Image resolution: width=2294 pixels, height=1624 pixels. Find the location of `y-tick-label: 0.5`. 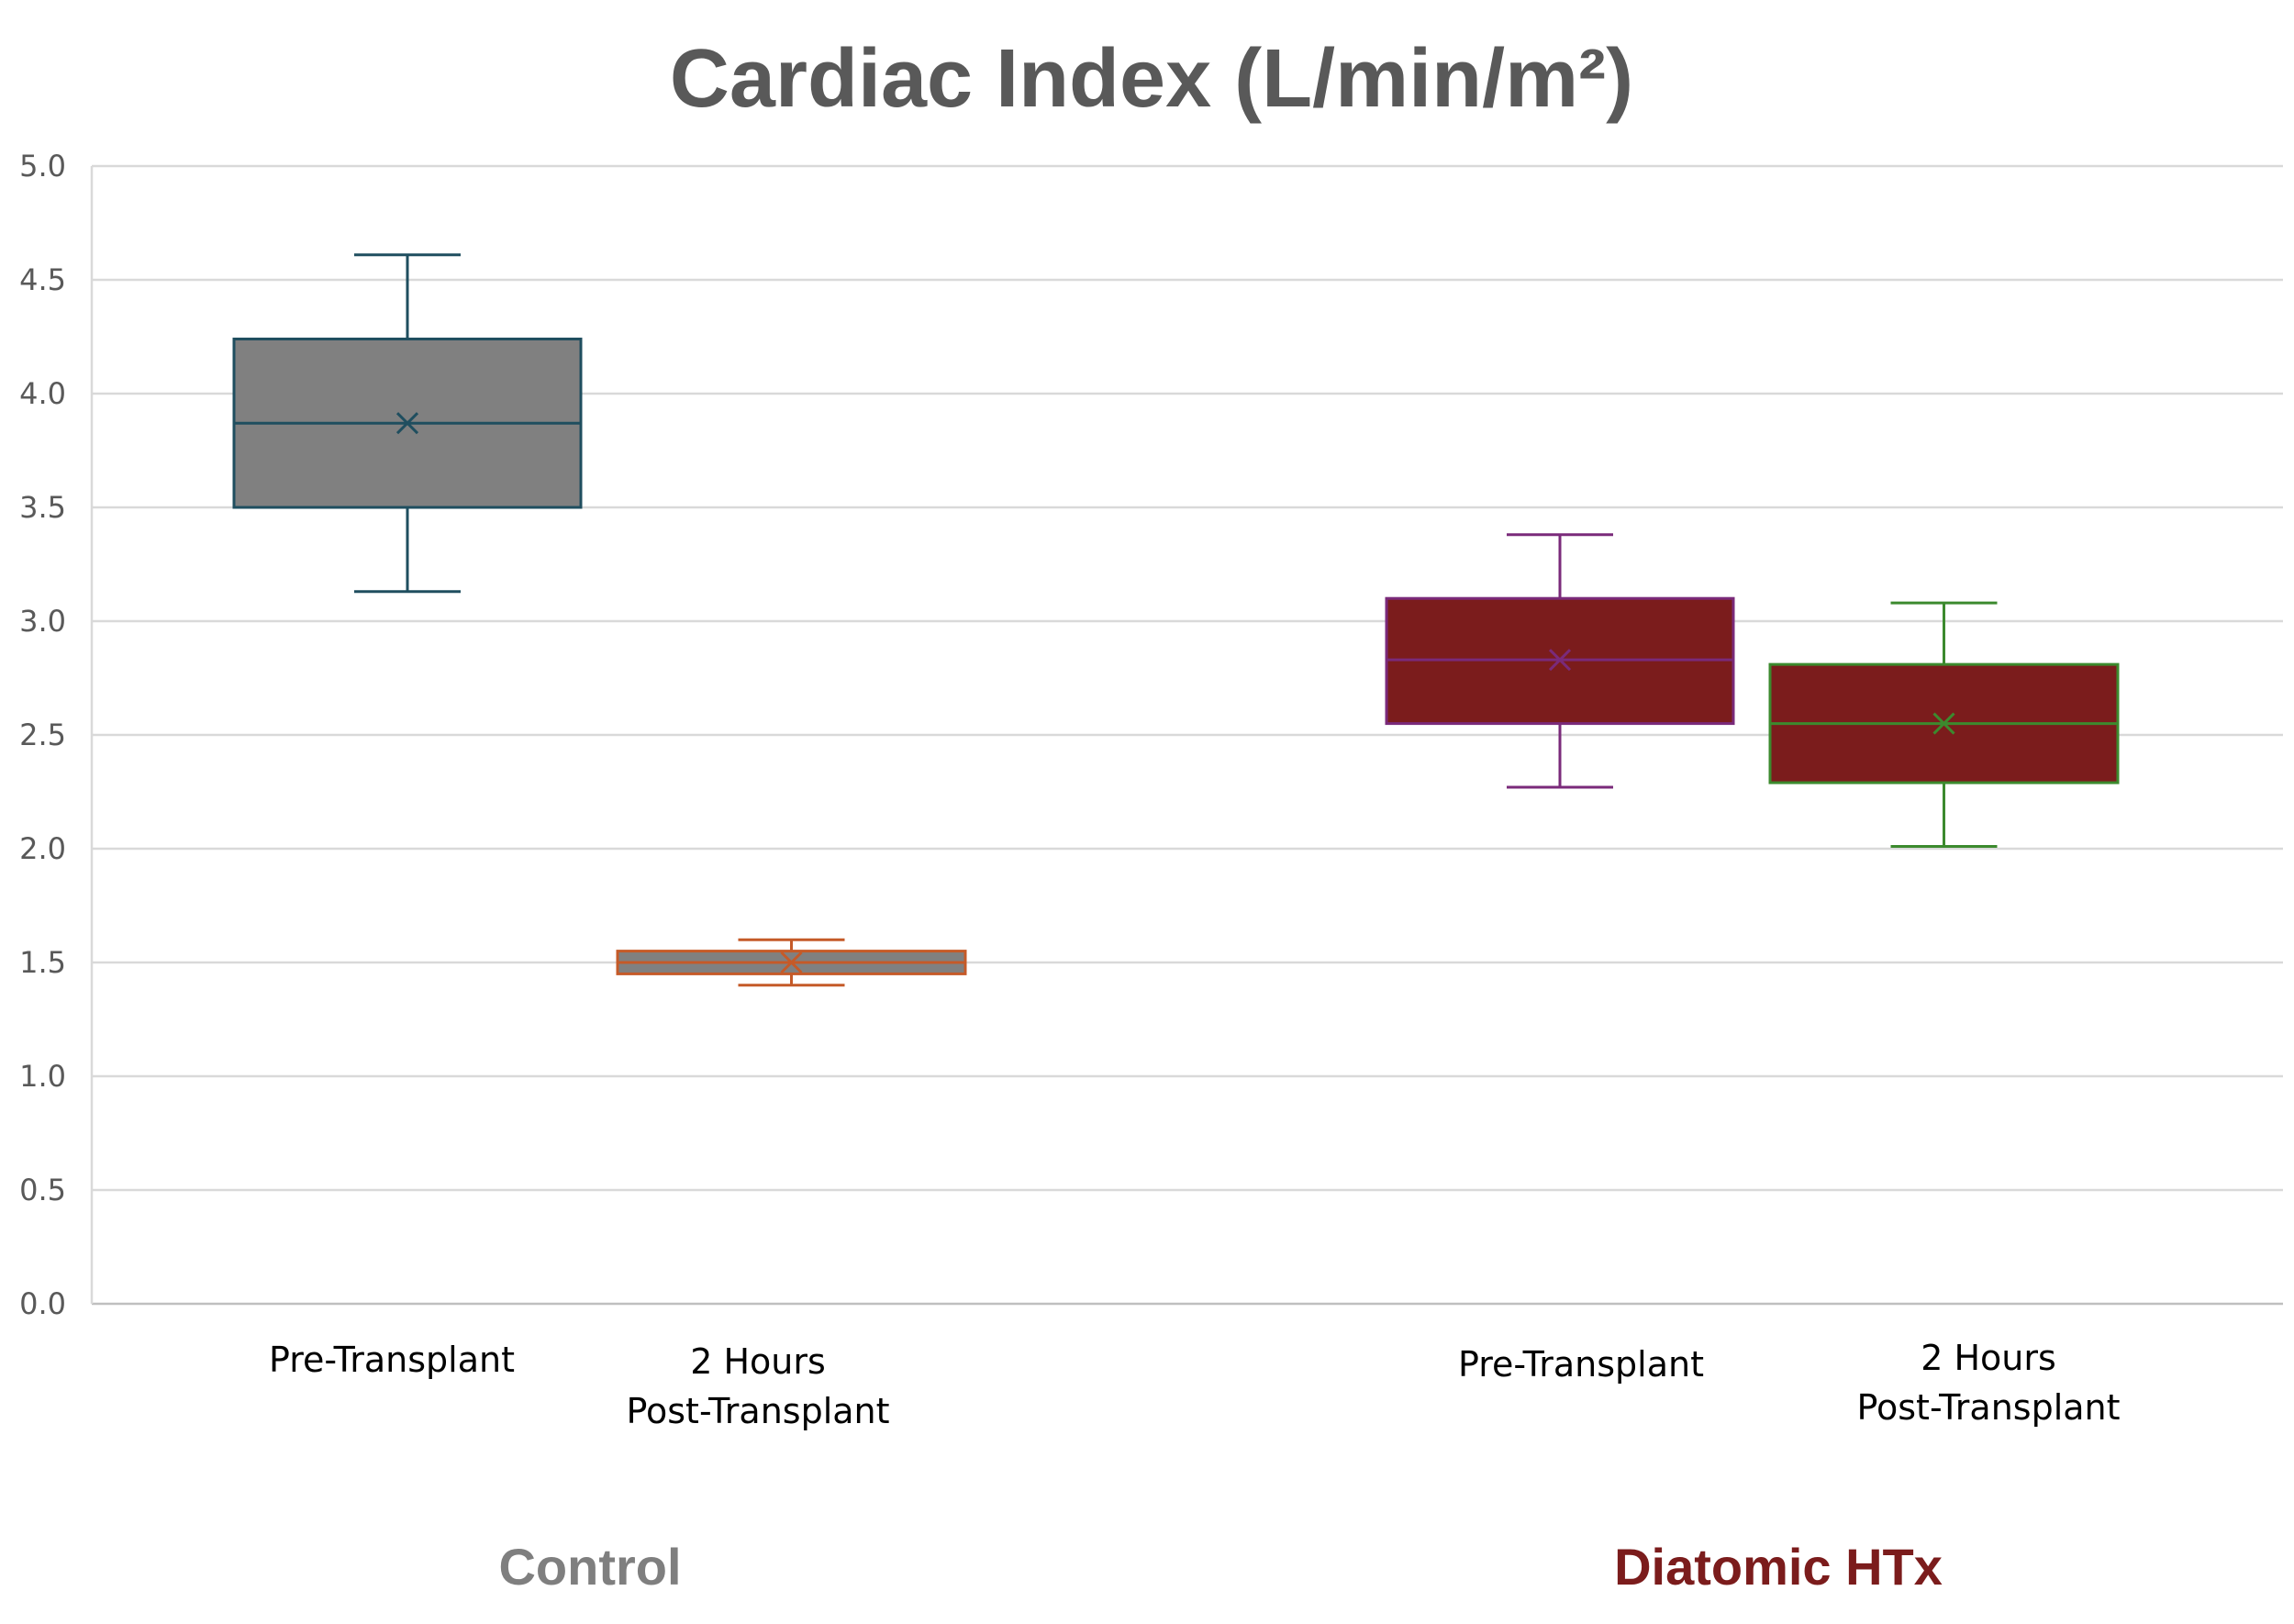

y-tick-label: 0.5 is located at coordinates (42, 1190).